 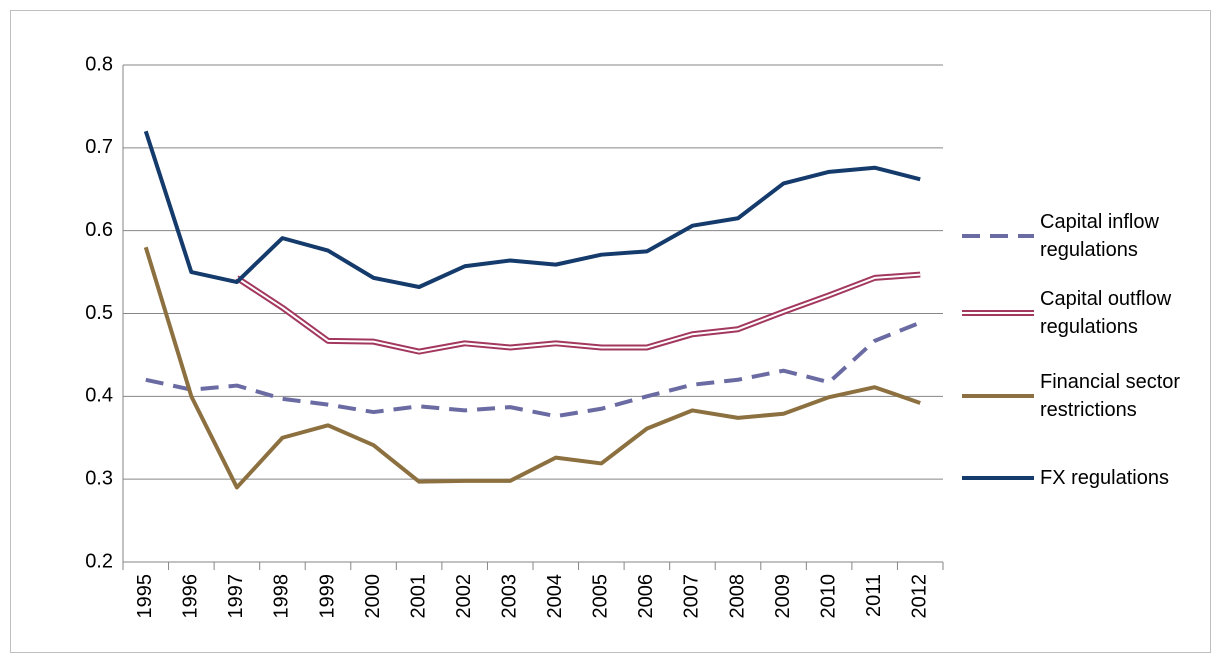 I want to click on legend-label: FX regulations, so click(x=1104, y=478).